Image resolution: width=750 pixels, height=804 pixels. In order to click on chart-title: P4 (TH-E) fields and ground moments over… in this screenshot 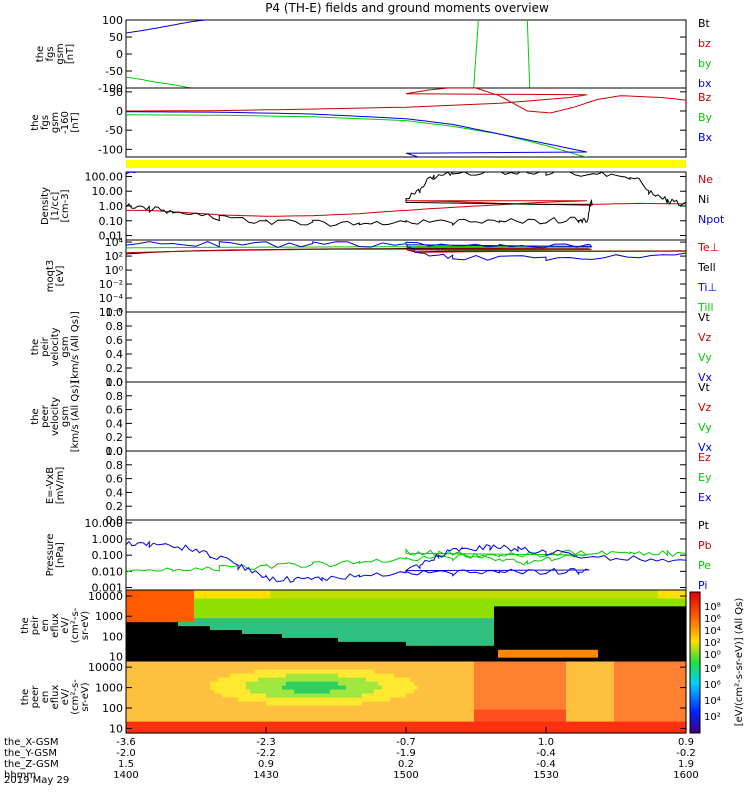, I will do `click(407, 8)`.